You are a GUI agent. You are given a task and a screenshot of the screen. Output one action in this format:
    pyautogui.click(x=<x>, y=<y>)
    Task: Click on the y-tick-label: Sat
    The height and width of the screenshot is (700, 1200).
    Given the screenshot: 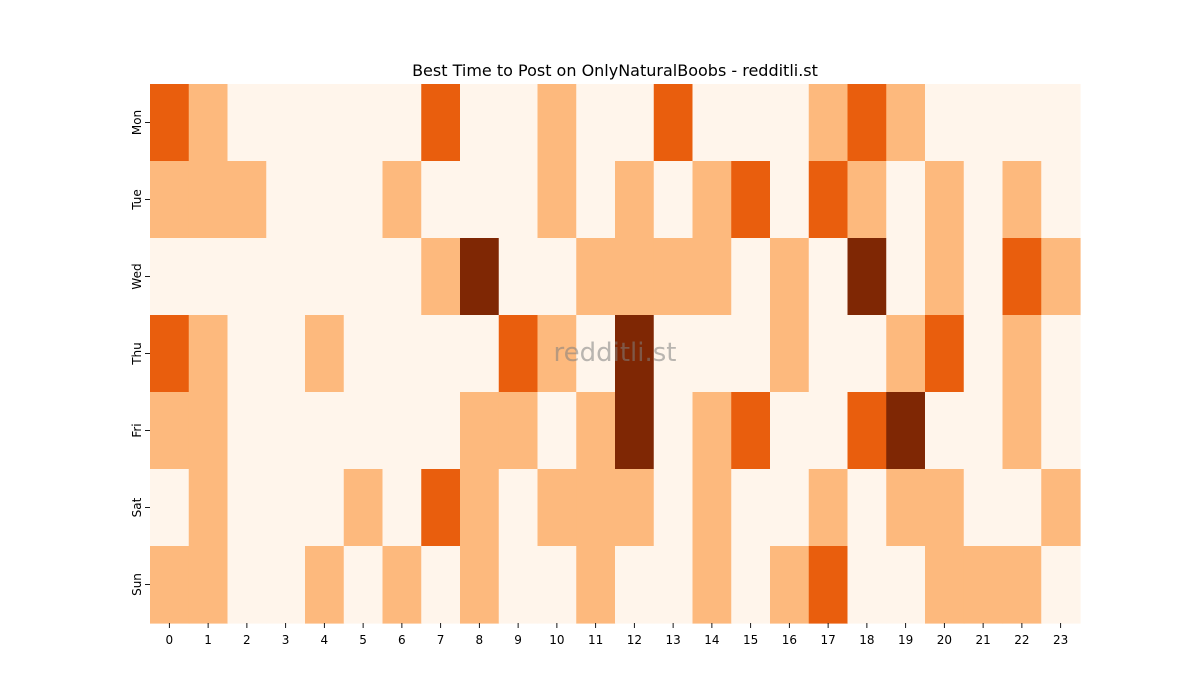 What is the action you would take?
    pyautogui.click(x=137, y=507)
    